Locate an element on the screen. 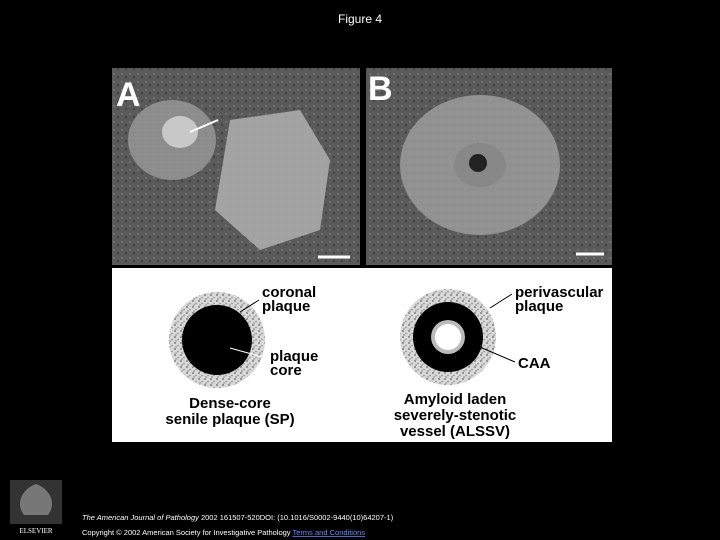  diagram-label: perivascular plaque is located at coordinates (559, 299).